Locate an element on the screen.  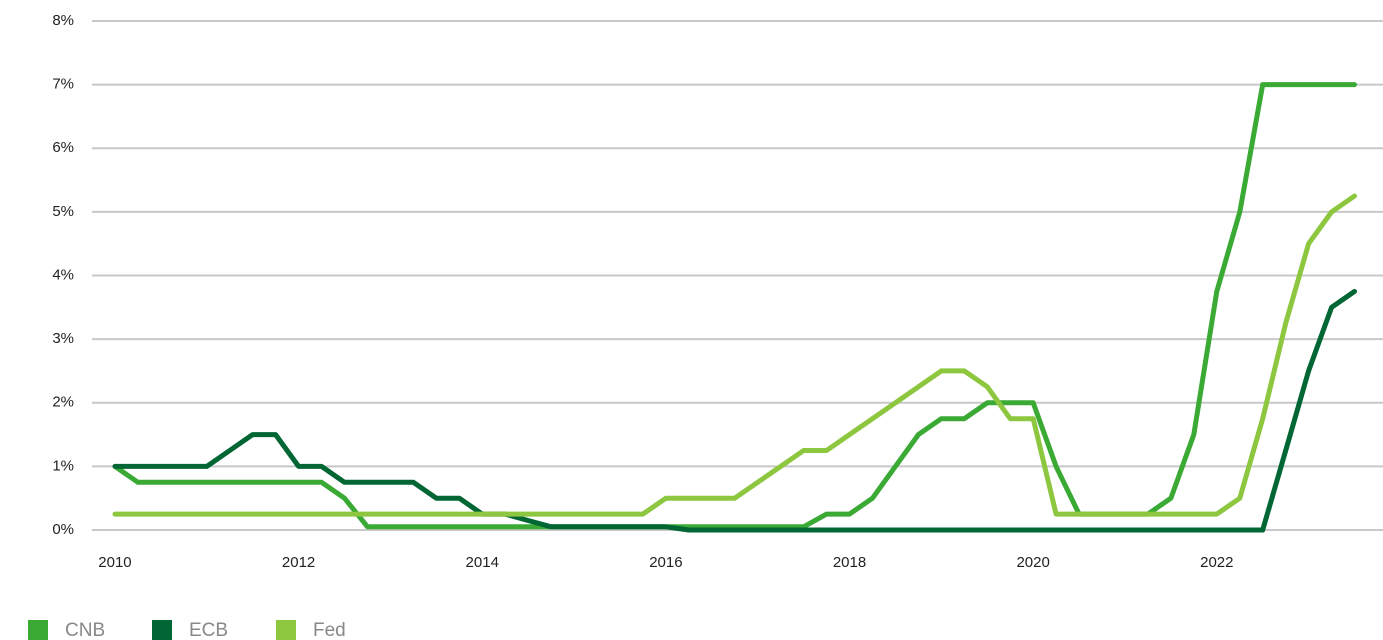
x-tick-label: 2010 is located at coordinates (114, 562).